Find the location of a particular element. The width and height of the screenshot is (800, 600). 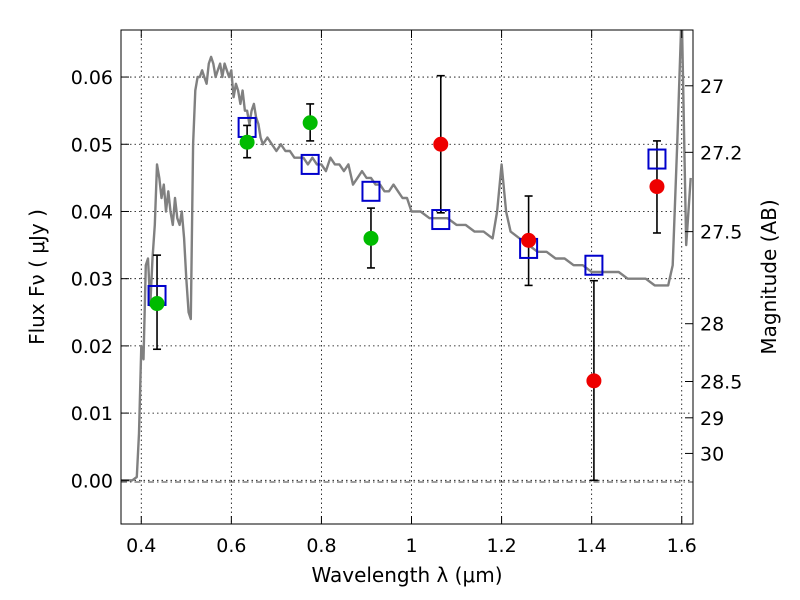

x-tick-label: 0.8 is located at coordinates (321, 546).